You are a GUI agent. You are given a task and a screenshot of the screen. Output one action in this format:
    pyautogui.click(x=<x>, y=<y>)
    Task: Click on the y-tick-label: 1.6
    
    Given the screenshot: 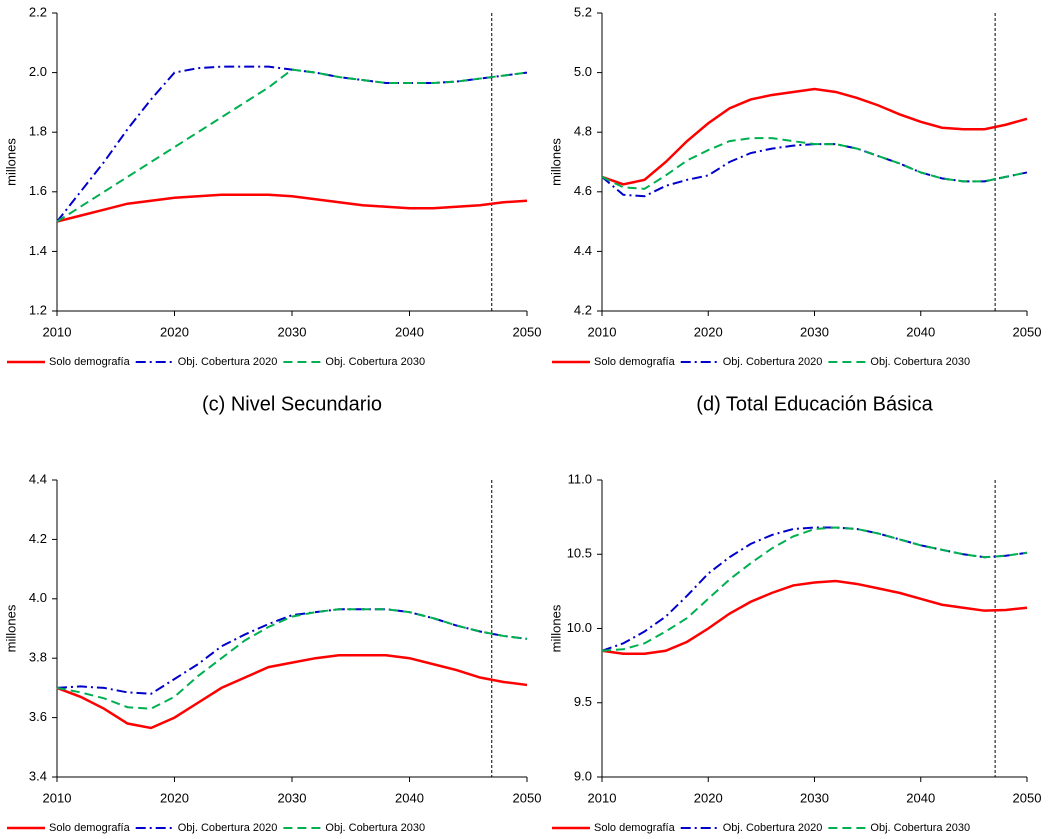 What is the action you would take?
    pyautogui.click(x=38, y=190)
    